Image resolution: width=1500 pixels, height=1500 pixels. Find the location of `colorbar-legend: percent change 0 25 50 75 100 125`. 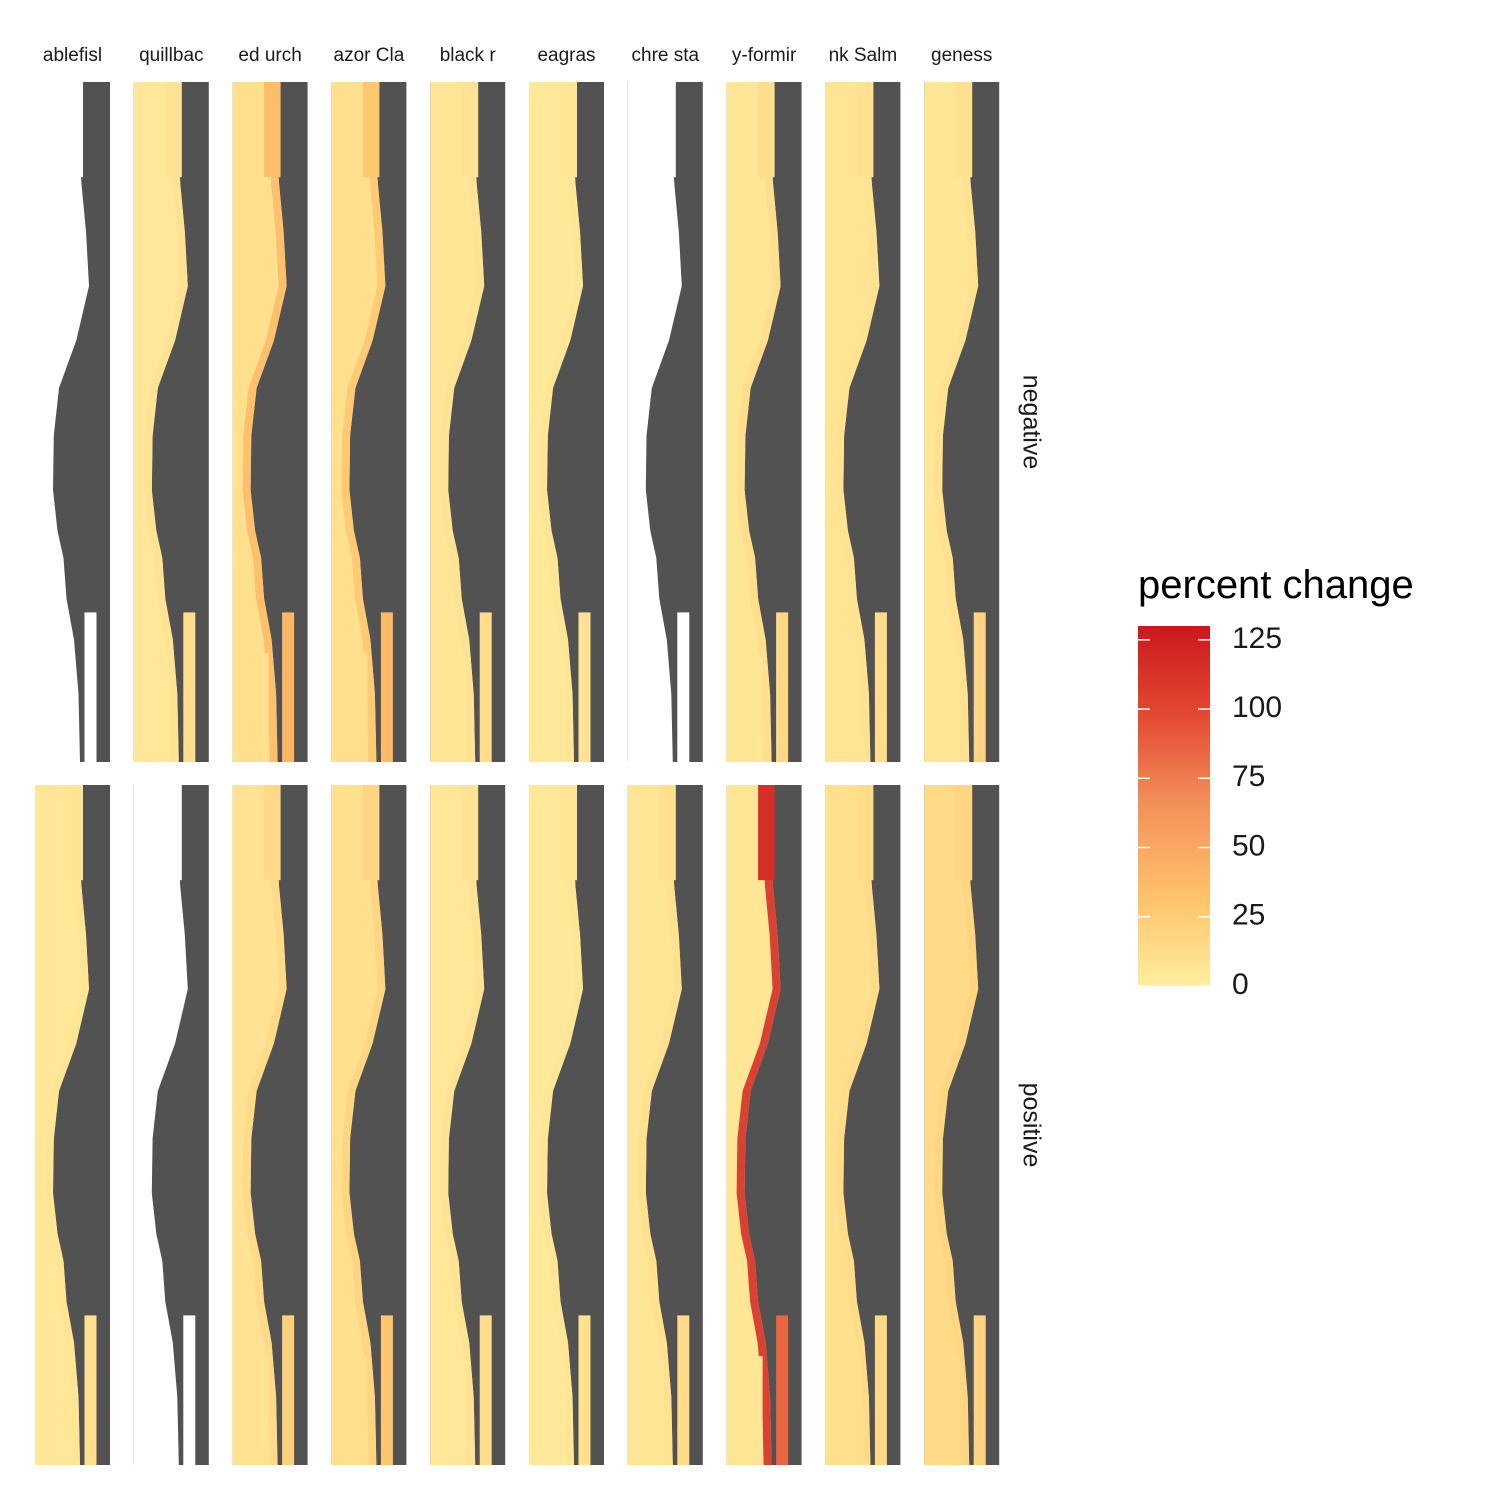

colorbar-legend: percent change 0 25 50 75 100 125 is located at coordinates (1276, 782).